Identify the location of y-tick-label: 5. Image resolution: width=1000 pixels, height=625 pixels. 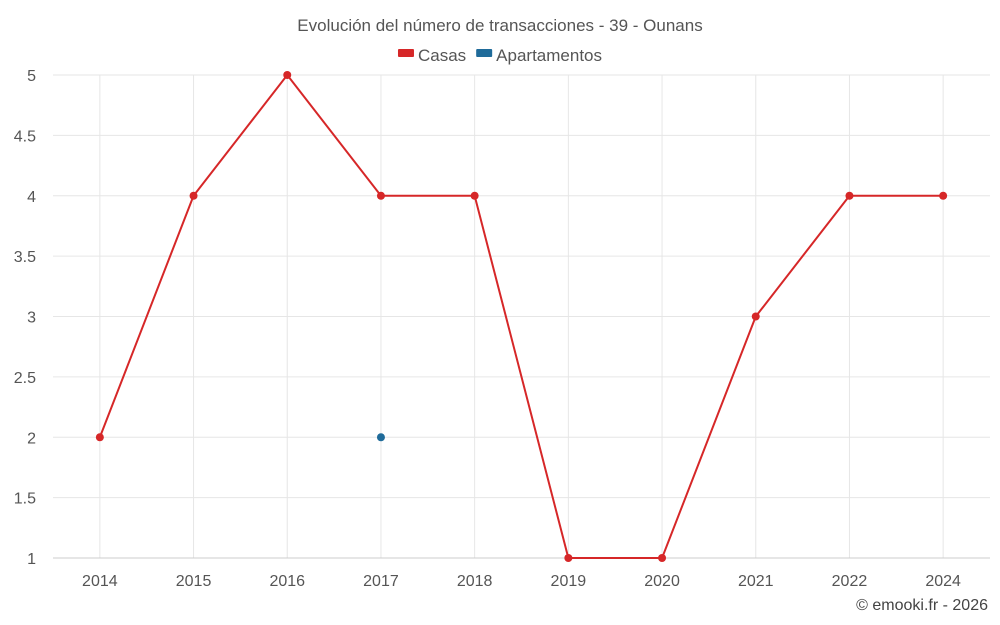
(31, 76).